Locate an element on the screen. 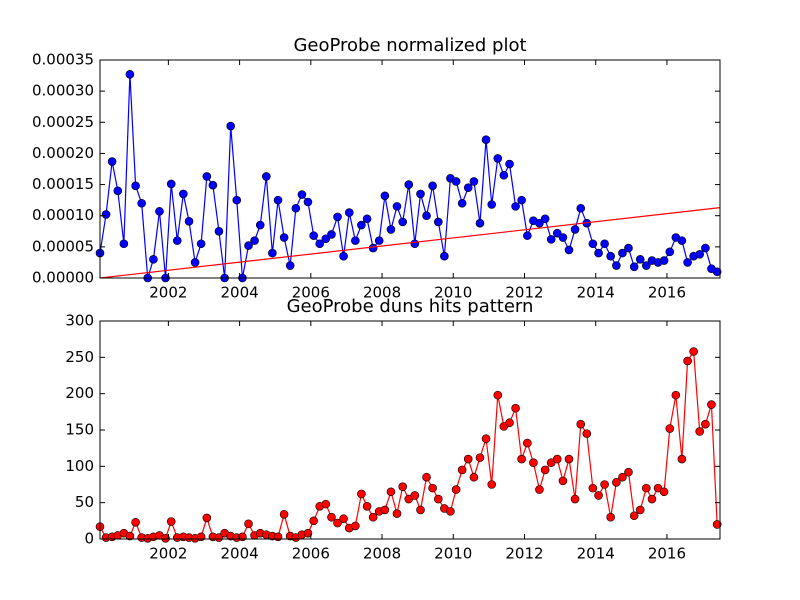 Image resolution: width=800 pixels, height=600 pixels. y-tick-label: 200 is located at coordinates (79, 393).